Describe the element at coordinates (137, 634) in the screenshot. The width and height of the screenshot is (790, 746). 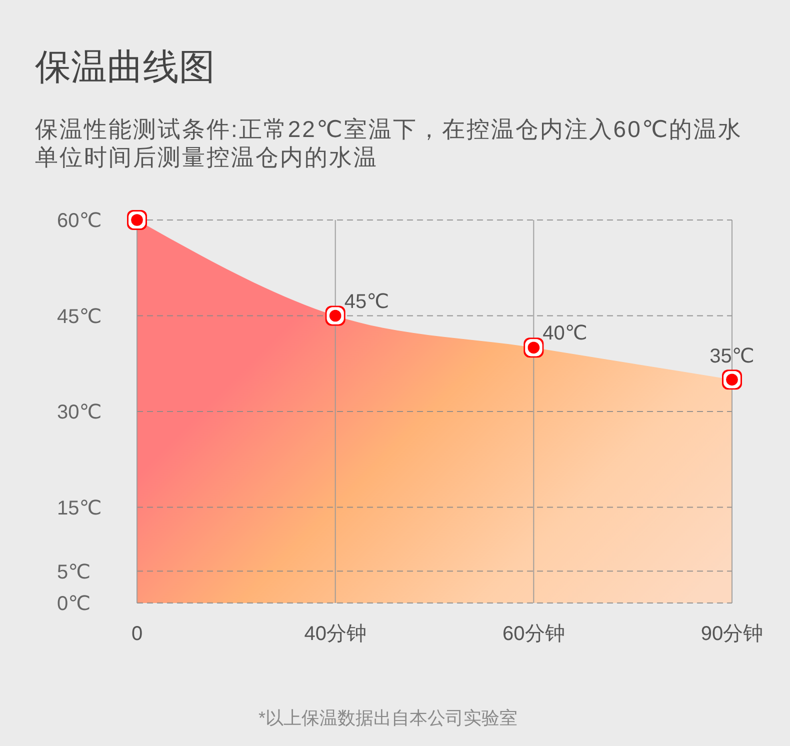
I see `x-tick-label: 0` at that location.